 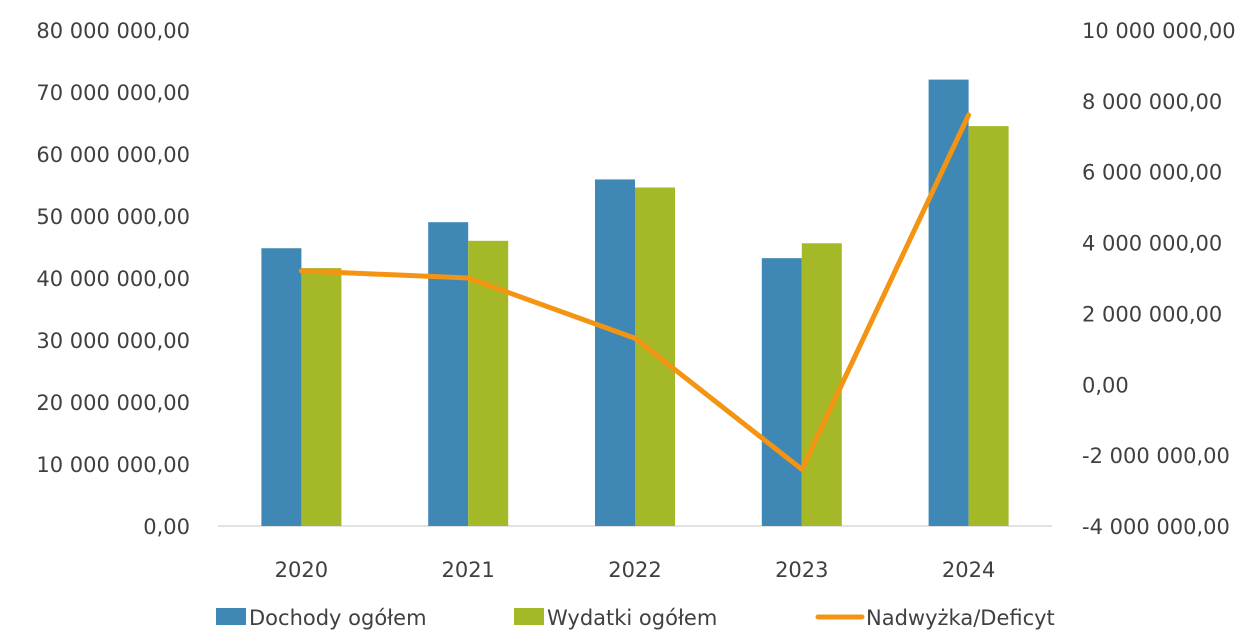 What do you see at coordinates (166, 527) in the screenshot?
I see `left-axis-tick-label: 0,00` at bounding box center [166, 527].